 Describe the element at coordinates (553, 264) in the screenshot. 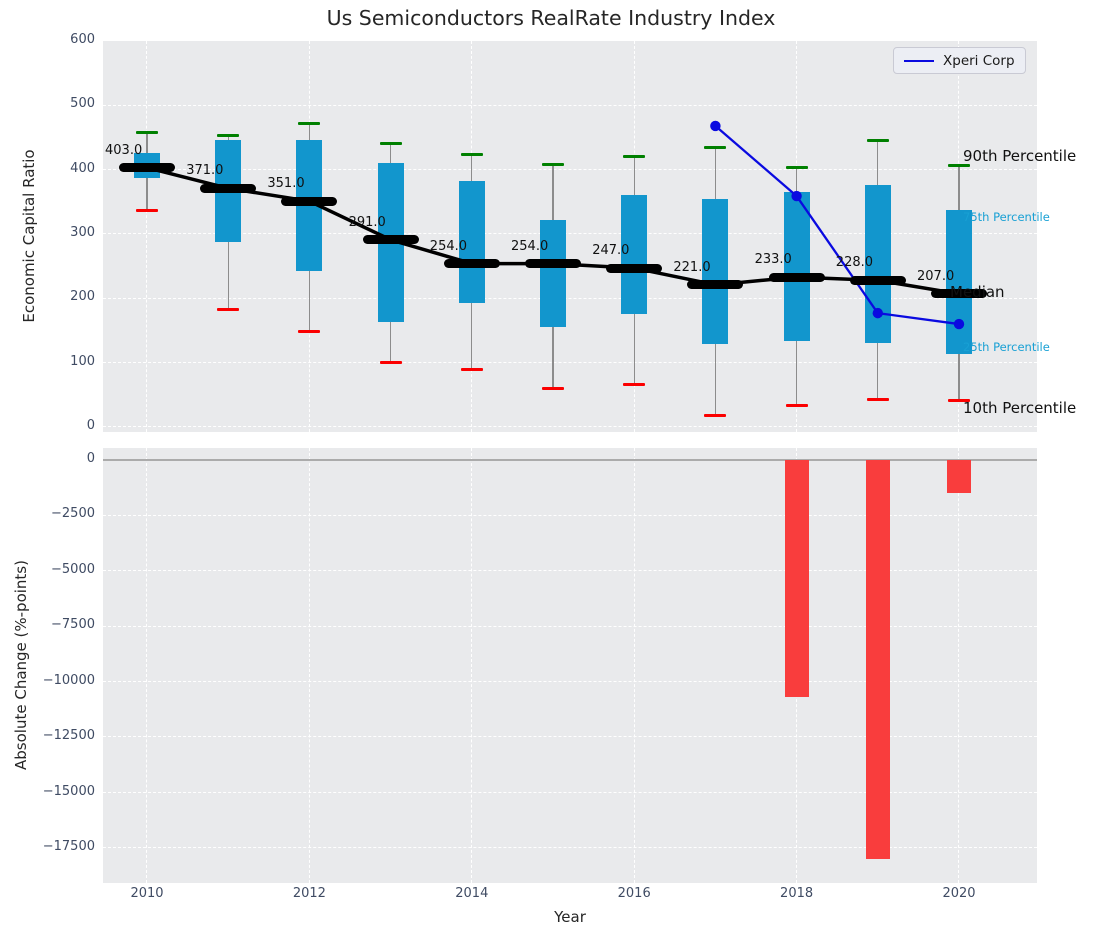

I see `median-marker-2015` at that location.